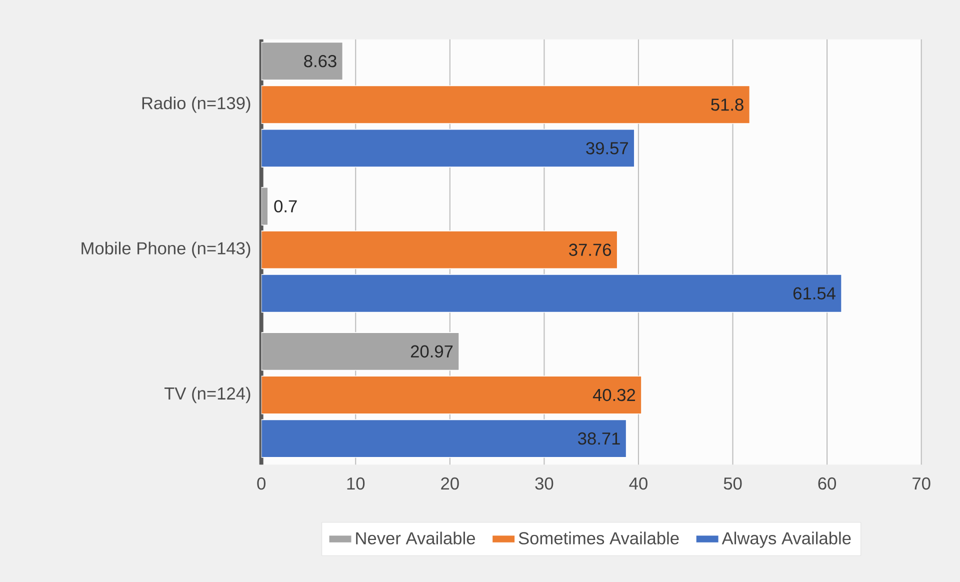  Describe the element at coordinates (733, 483) in the screenshot. I see `x-tick-label: 50` at that location.